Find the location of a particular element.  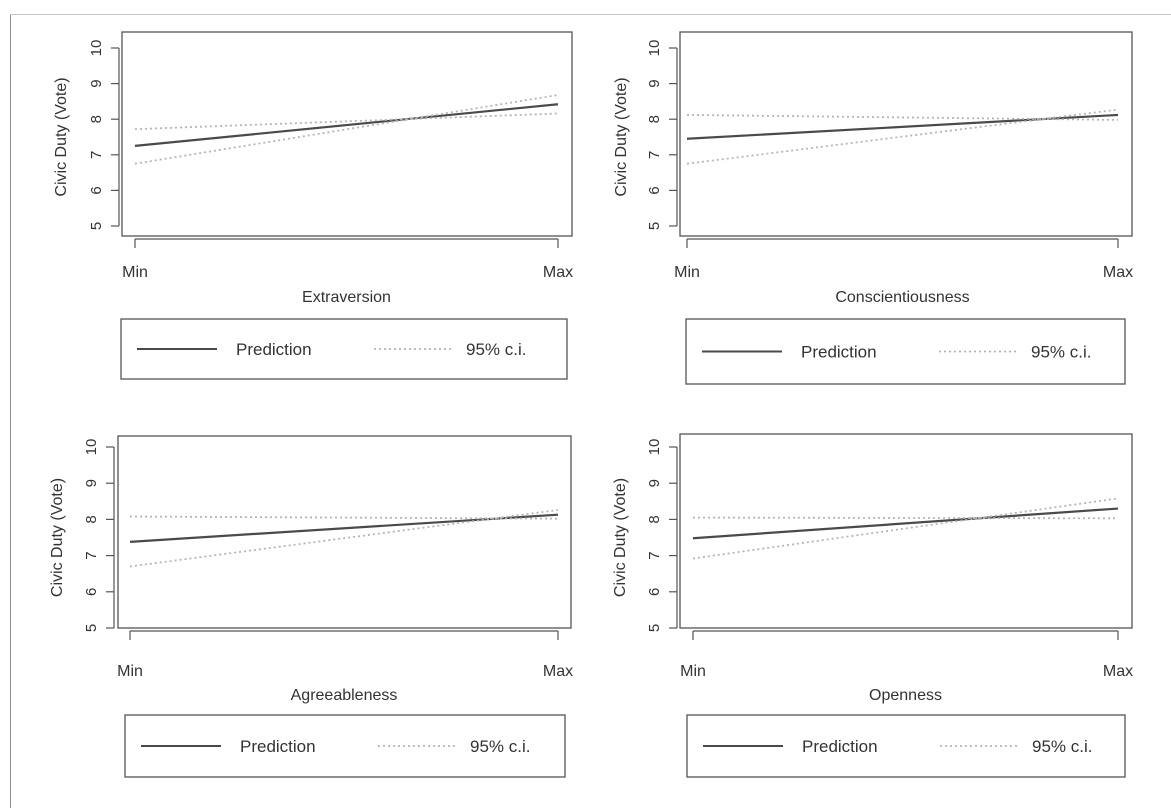

page-left-rule is located at coordinates (10, 411).